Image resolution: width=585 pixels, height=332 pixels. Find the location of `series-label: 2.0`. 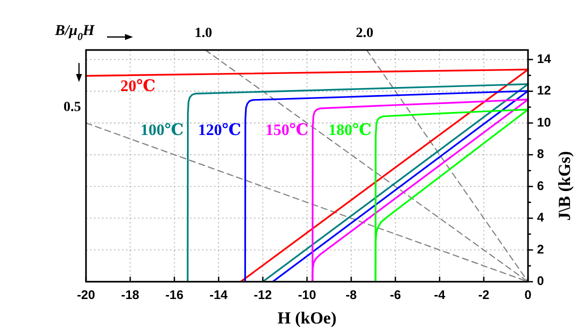

series-label: 2.0 is located at coordinates (365, 34).